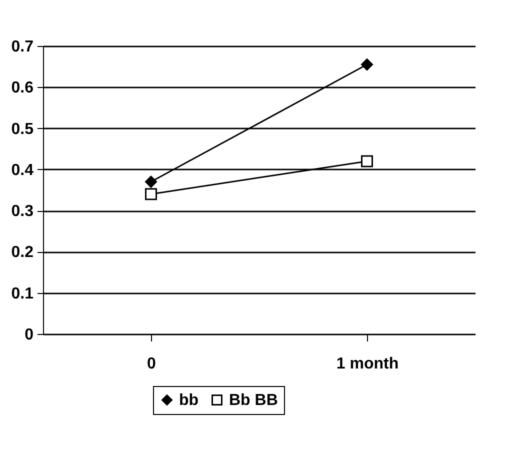 The height and width of the screenshot is (462, 509). I want to click on legend-label: Bb BB, so click(253, 400).